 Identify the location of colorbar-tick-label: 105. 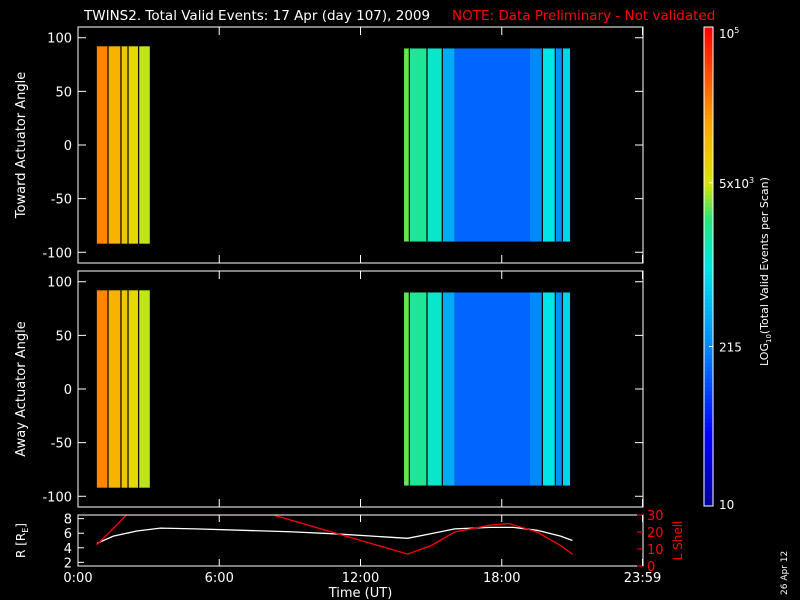
(729, 33).